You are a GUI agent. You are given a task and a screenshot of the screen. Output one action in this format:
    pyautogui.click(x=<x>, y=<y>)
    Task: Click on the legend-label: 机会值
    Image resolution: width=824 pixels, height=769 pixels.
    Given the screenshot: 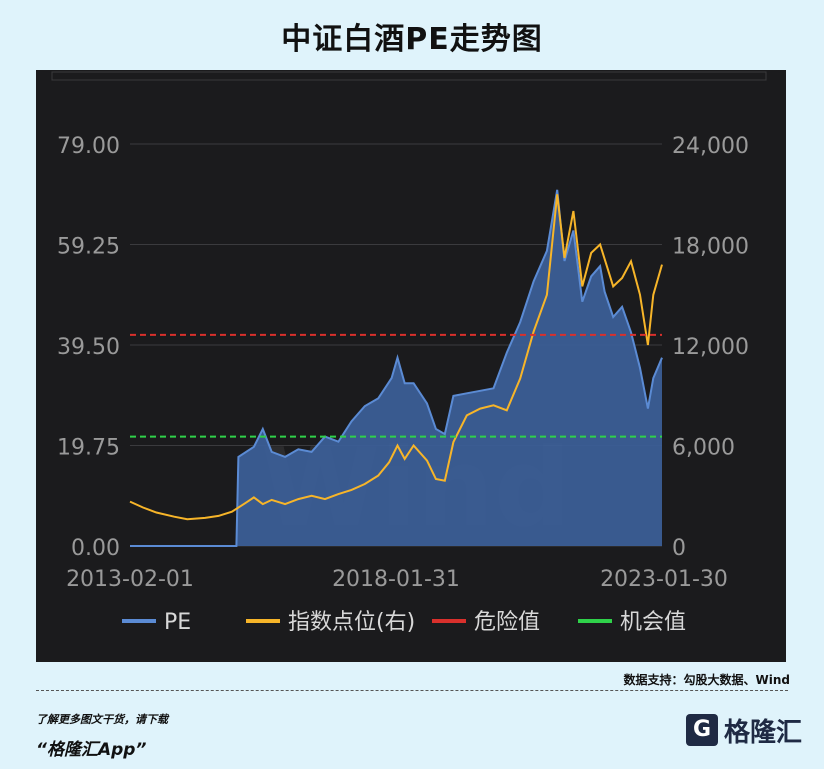 What is the action you would take?
    pyautogui.click(x=653, y=622)
    